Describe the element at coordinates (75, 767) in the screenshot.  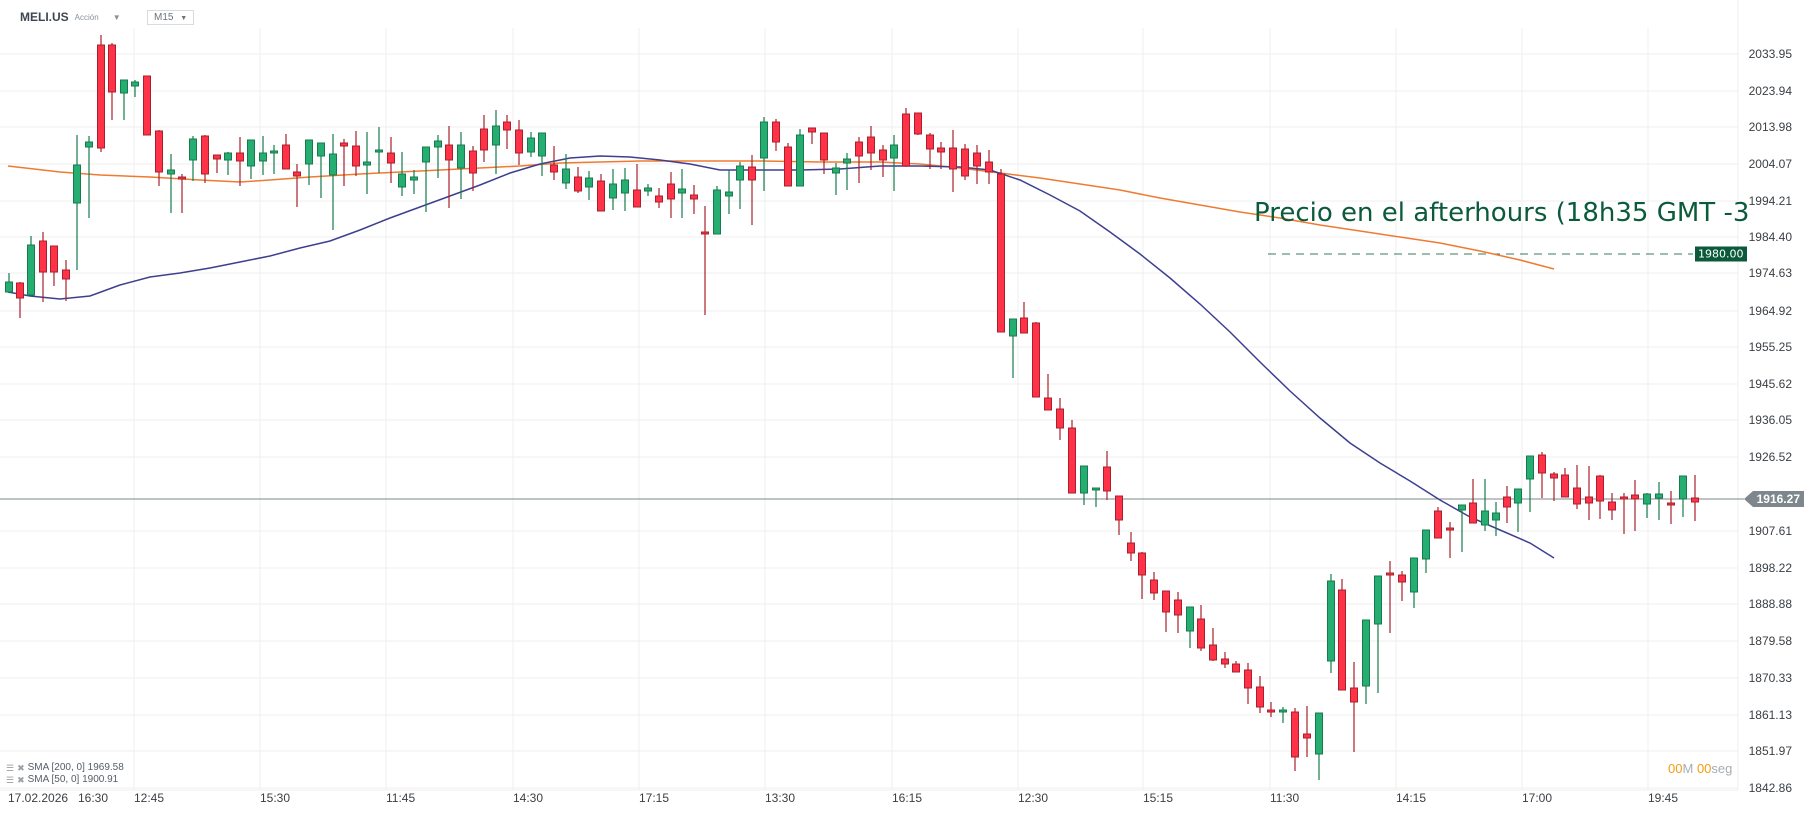
I see `legend-label: SMA [200, 0] 1969.58` at that location.